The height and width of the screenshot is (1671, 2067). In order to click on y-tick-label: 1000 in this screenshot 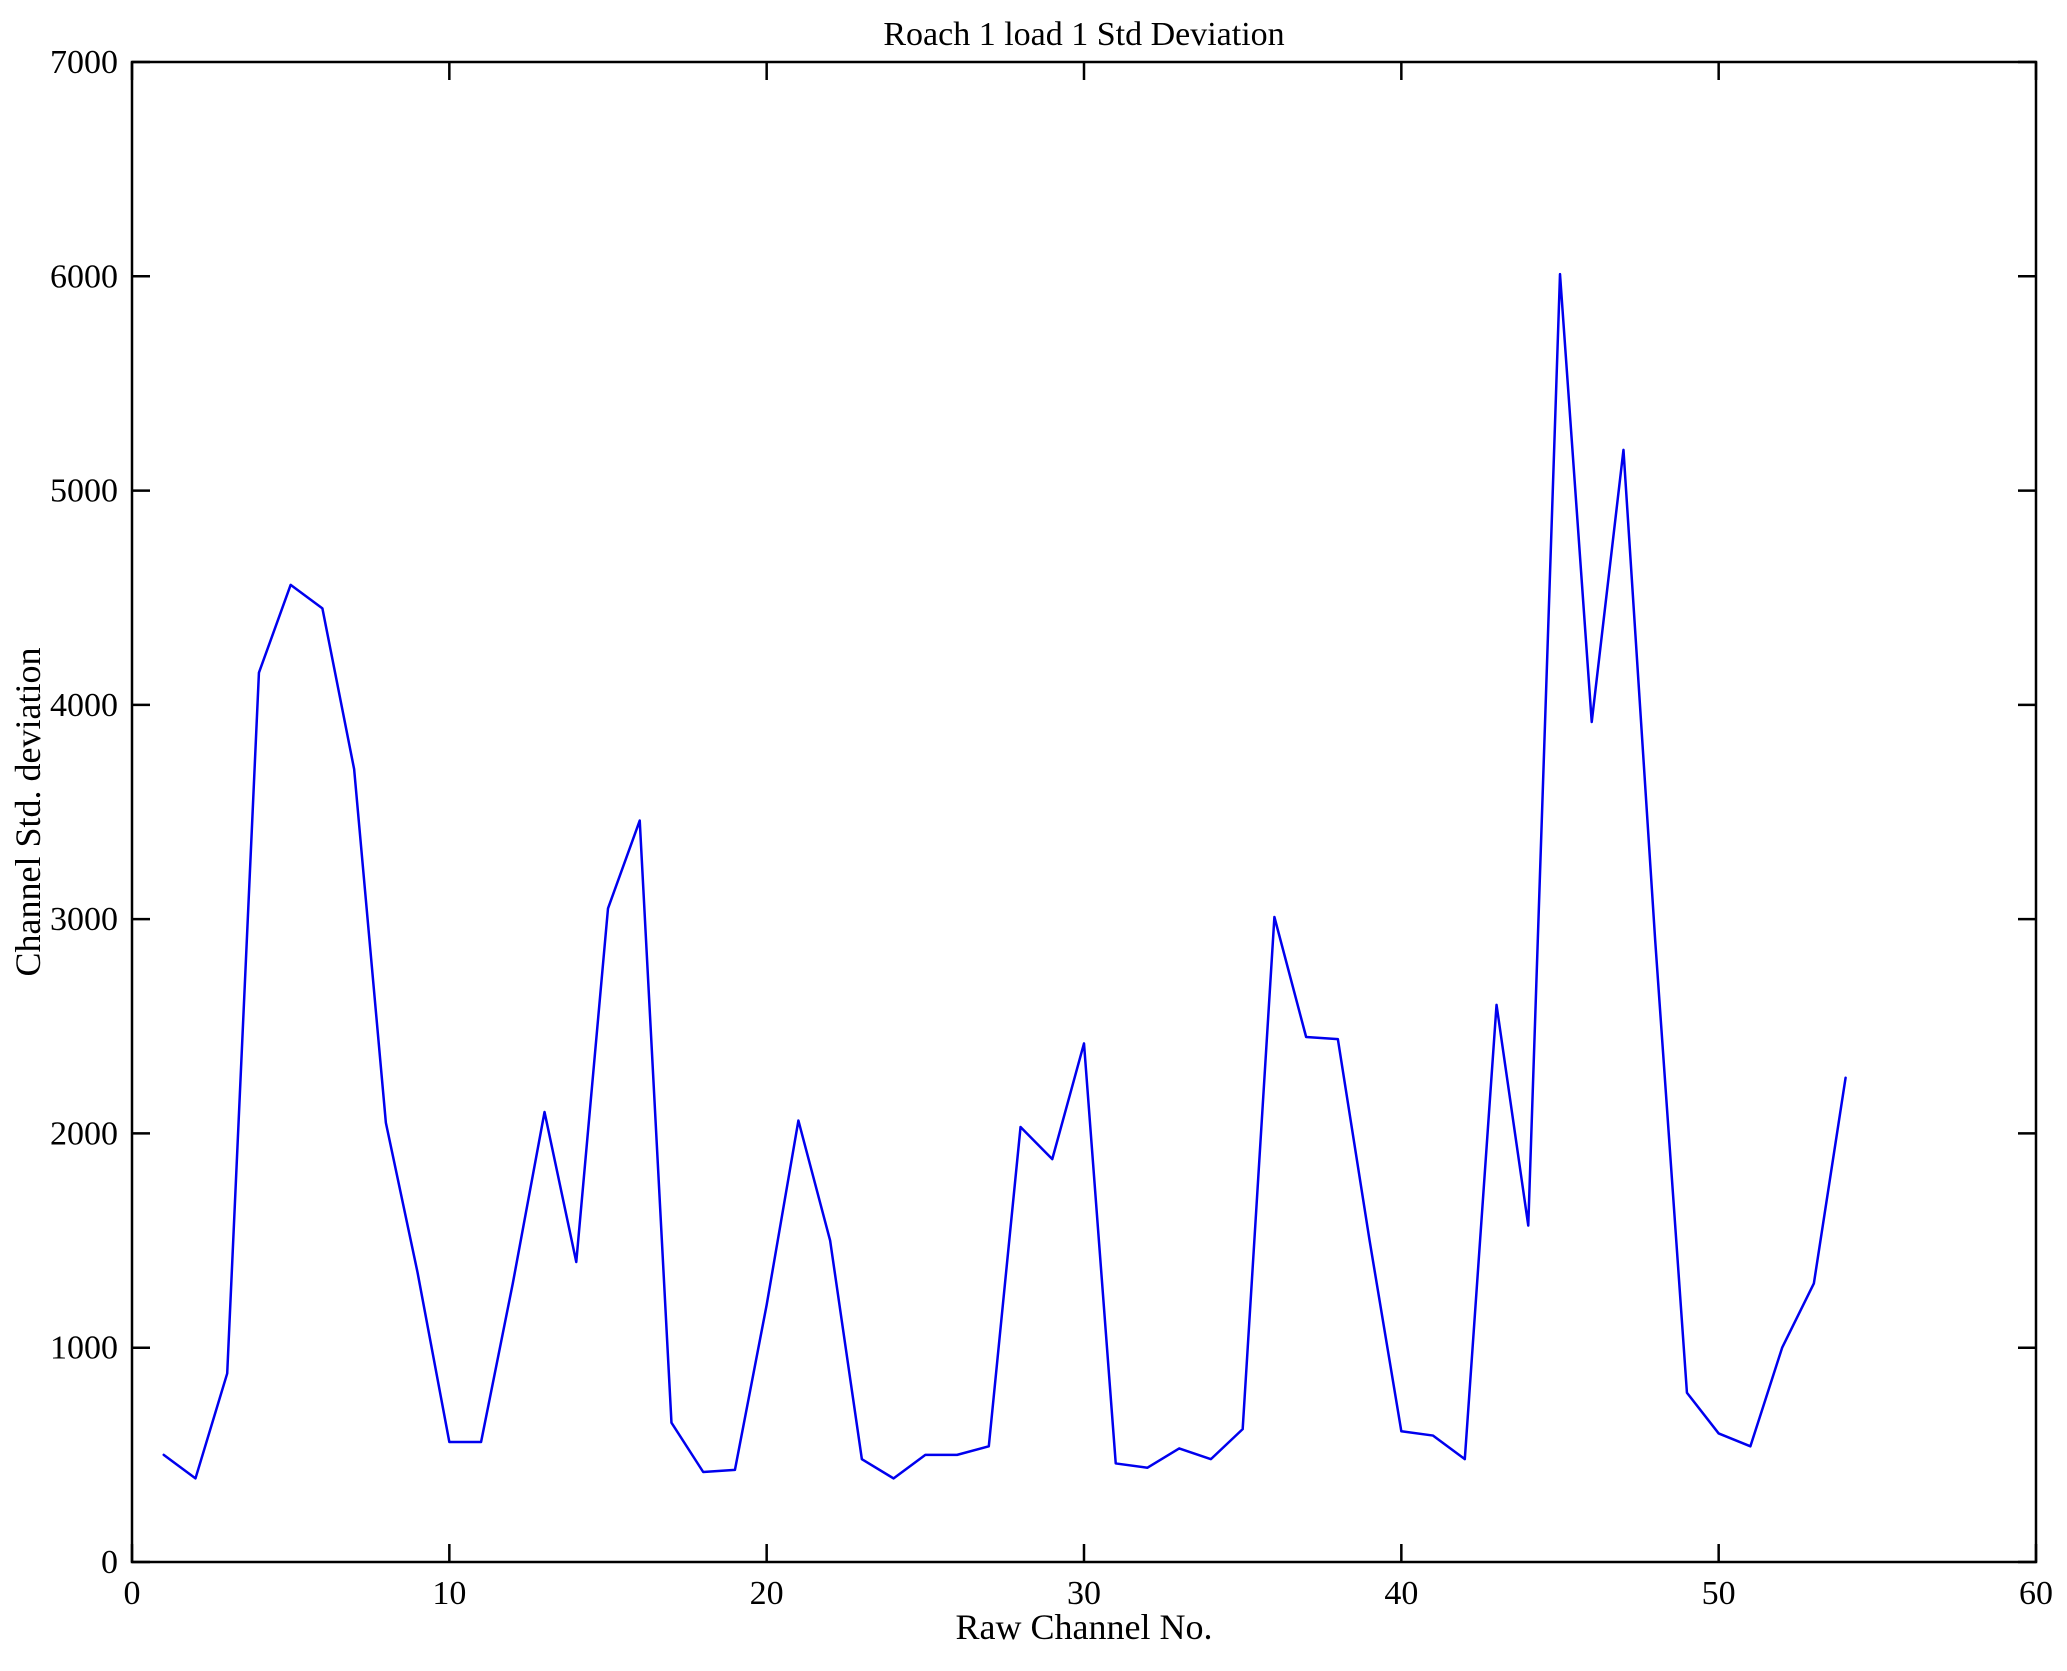, I will do `click(84, 1348)`.